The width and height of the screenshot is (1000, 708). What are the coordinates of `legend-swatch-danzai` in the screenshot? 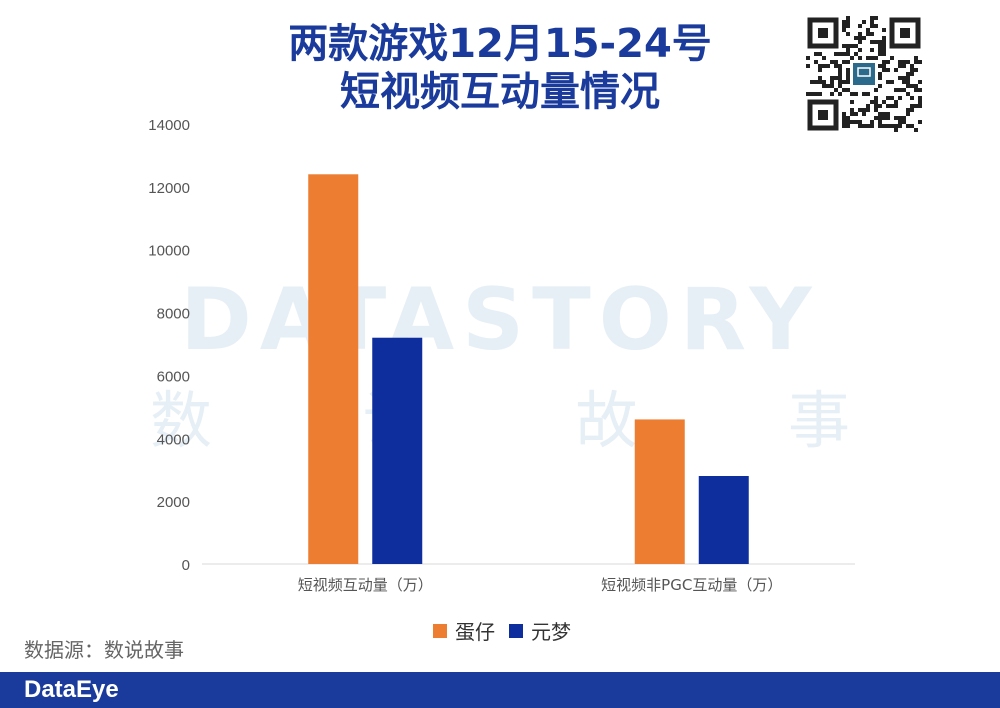 It's located at (440, 630).